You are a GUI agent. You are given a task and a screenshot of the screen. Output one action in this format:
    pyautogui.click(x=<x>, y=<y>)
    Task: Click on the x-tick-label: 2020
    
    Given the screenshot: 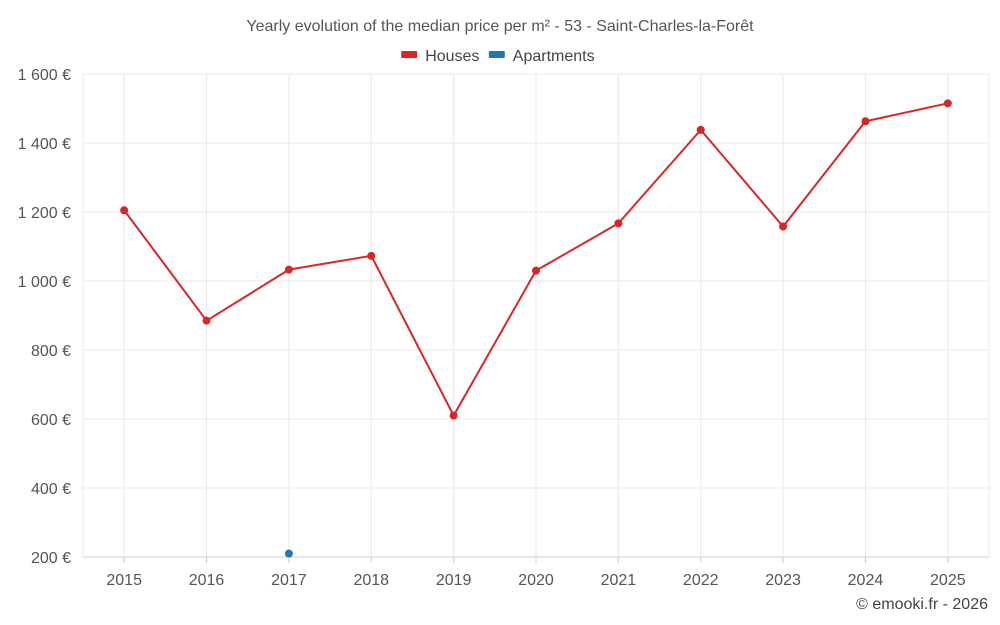 What is the action you would take?
    pyautogui.click(x=536, y=580)
    